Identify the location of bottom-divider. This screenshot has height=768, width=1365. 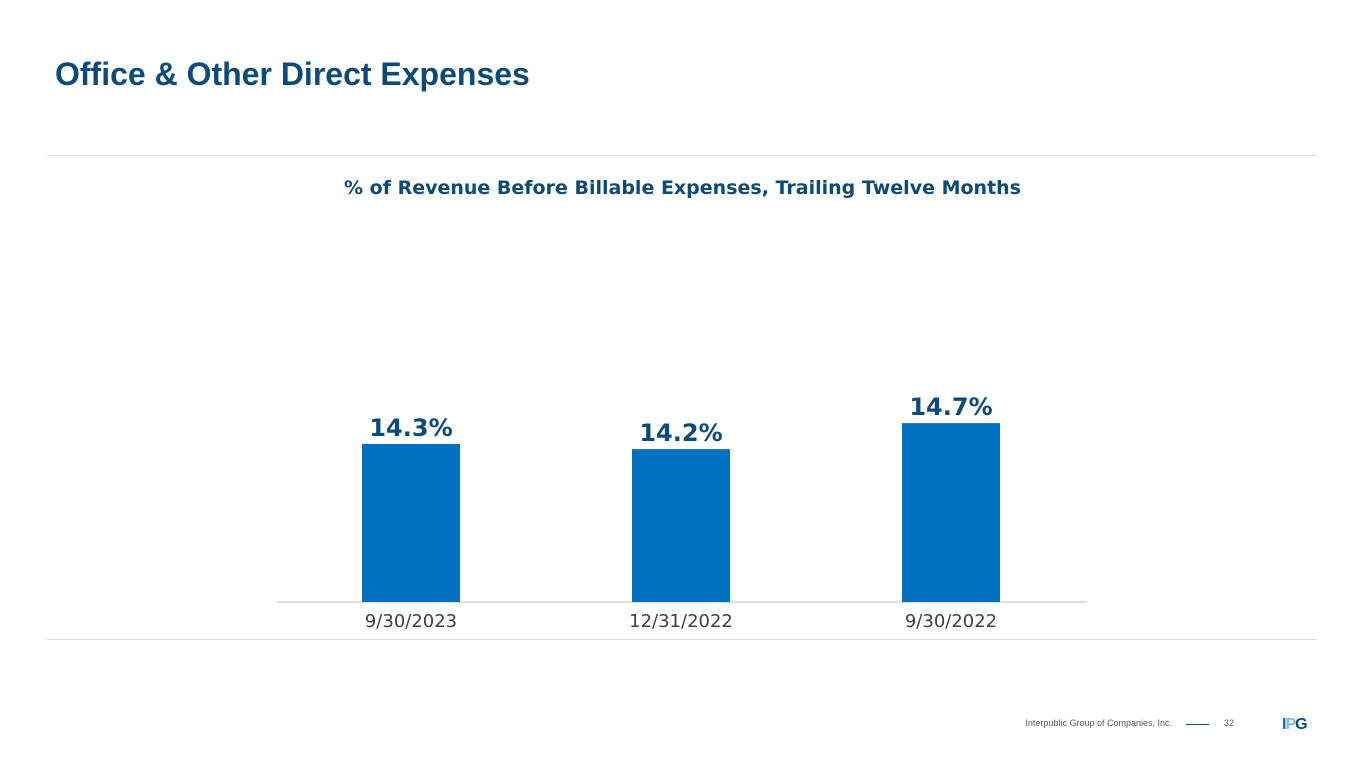
(682, 639).